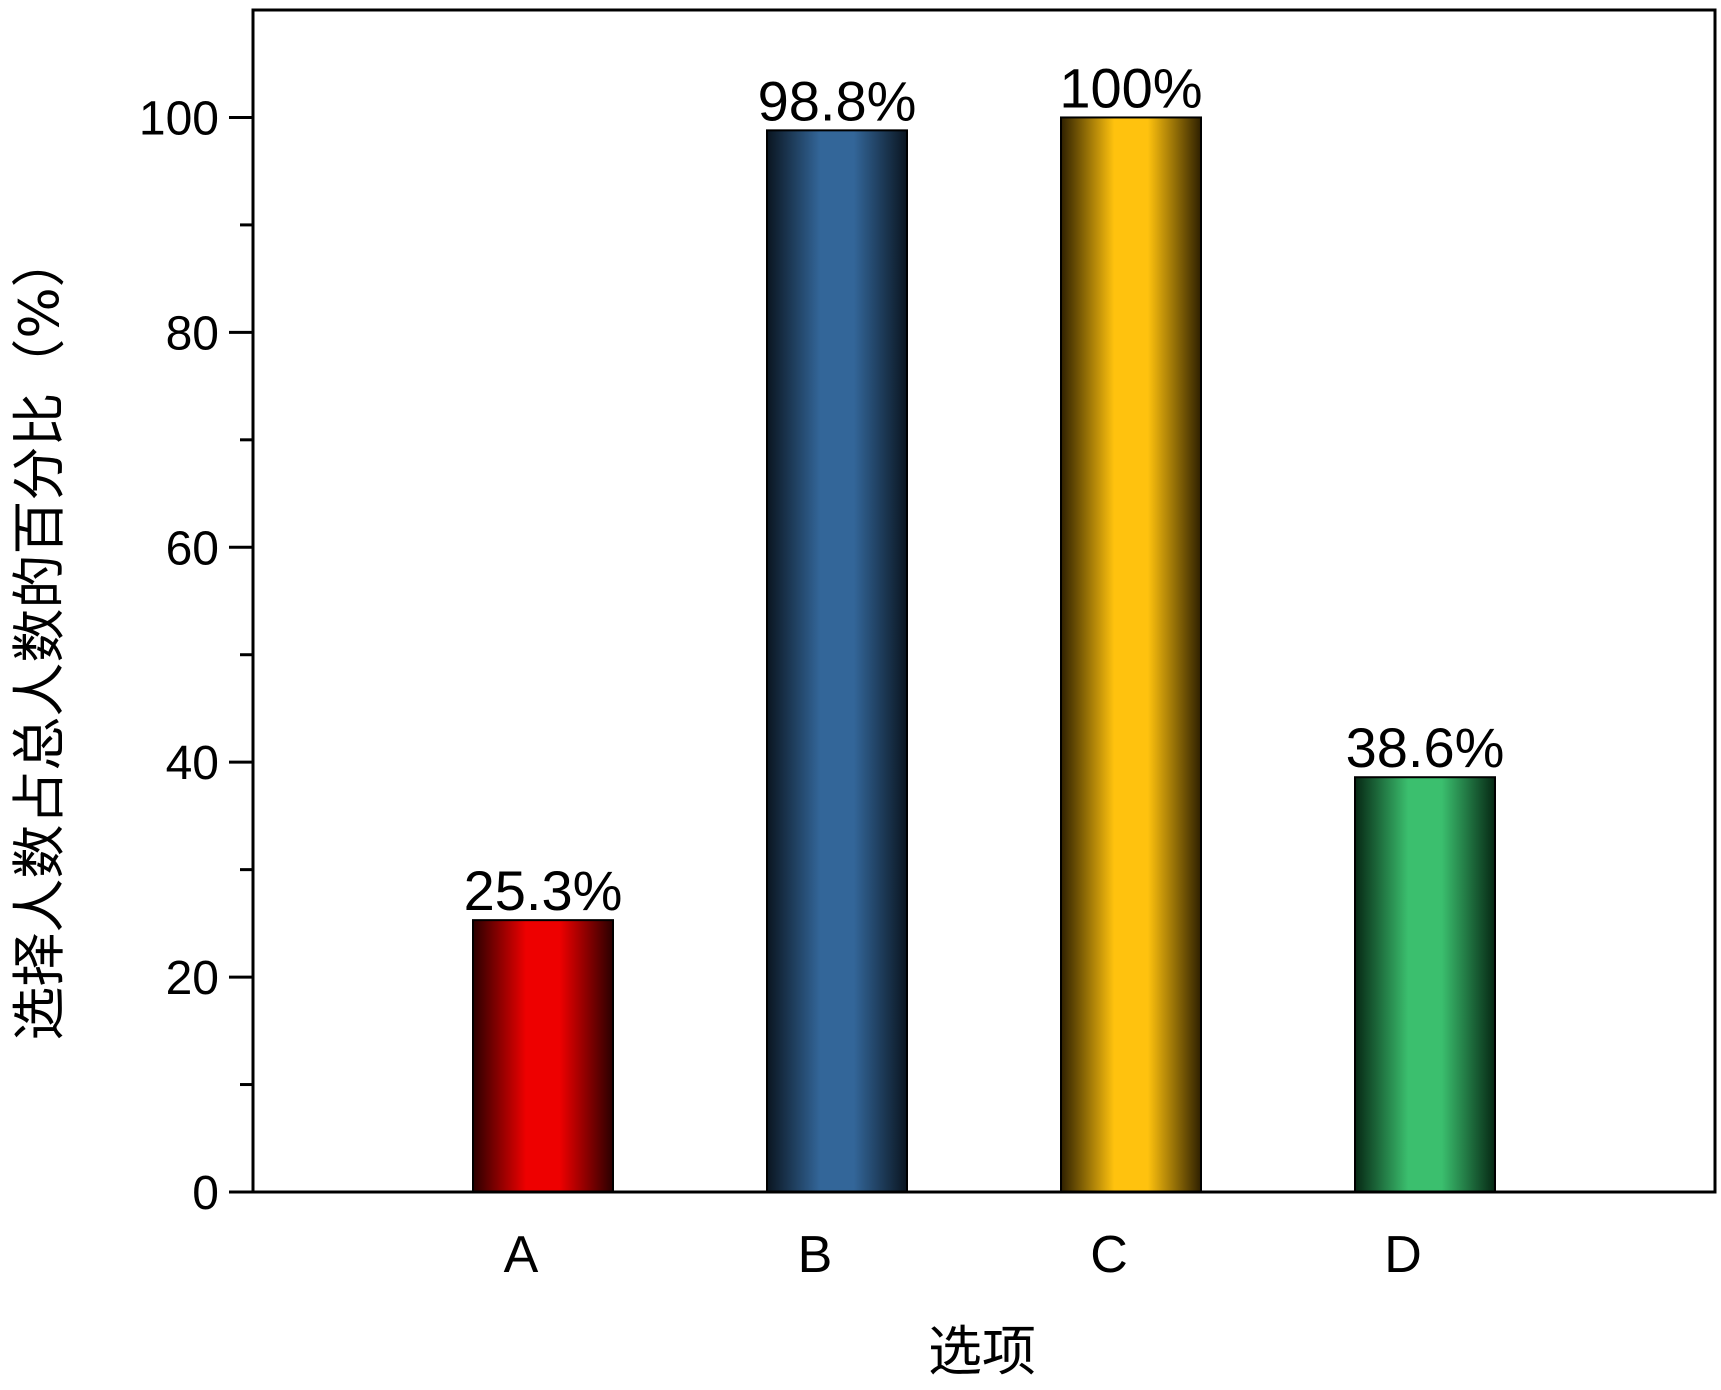 The image size is (1721, 1390). Describe the element at coordinates (837, 100) in the screenshot. I see `data-label-B: 98.8%` at that location.